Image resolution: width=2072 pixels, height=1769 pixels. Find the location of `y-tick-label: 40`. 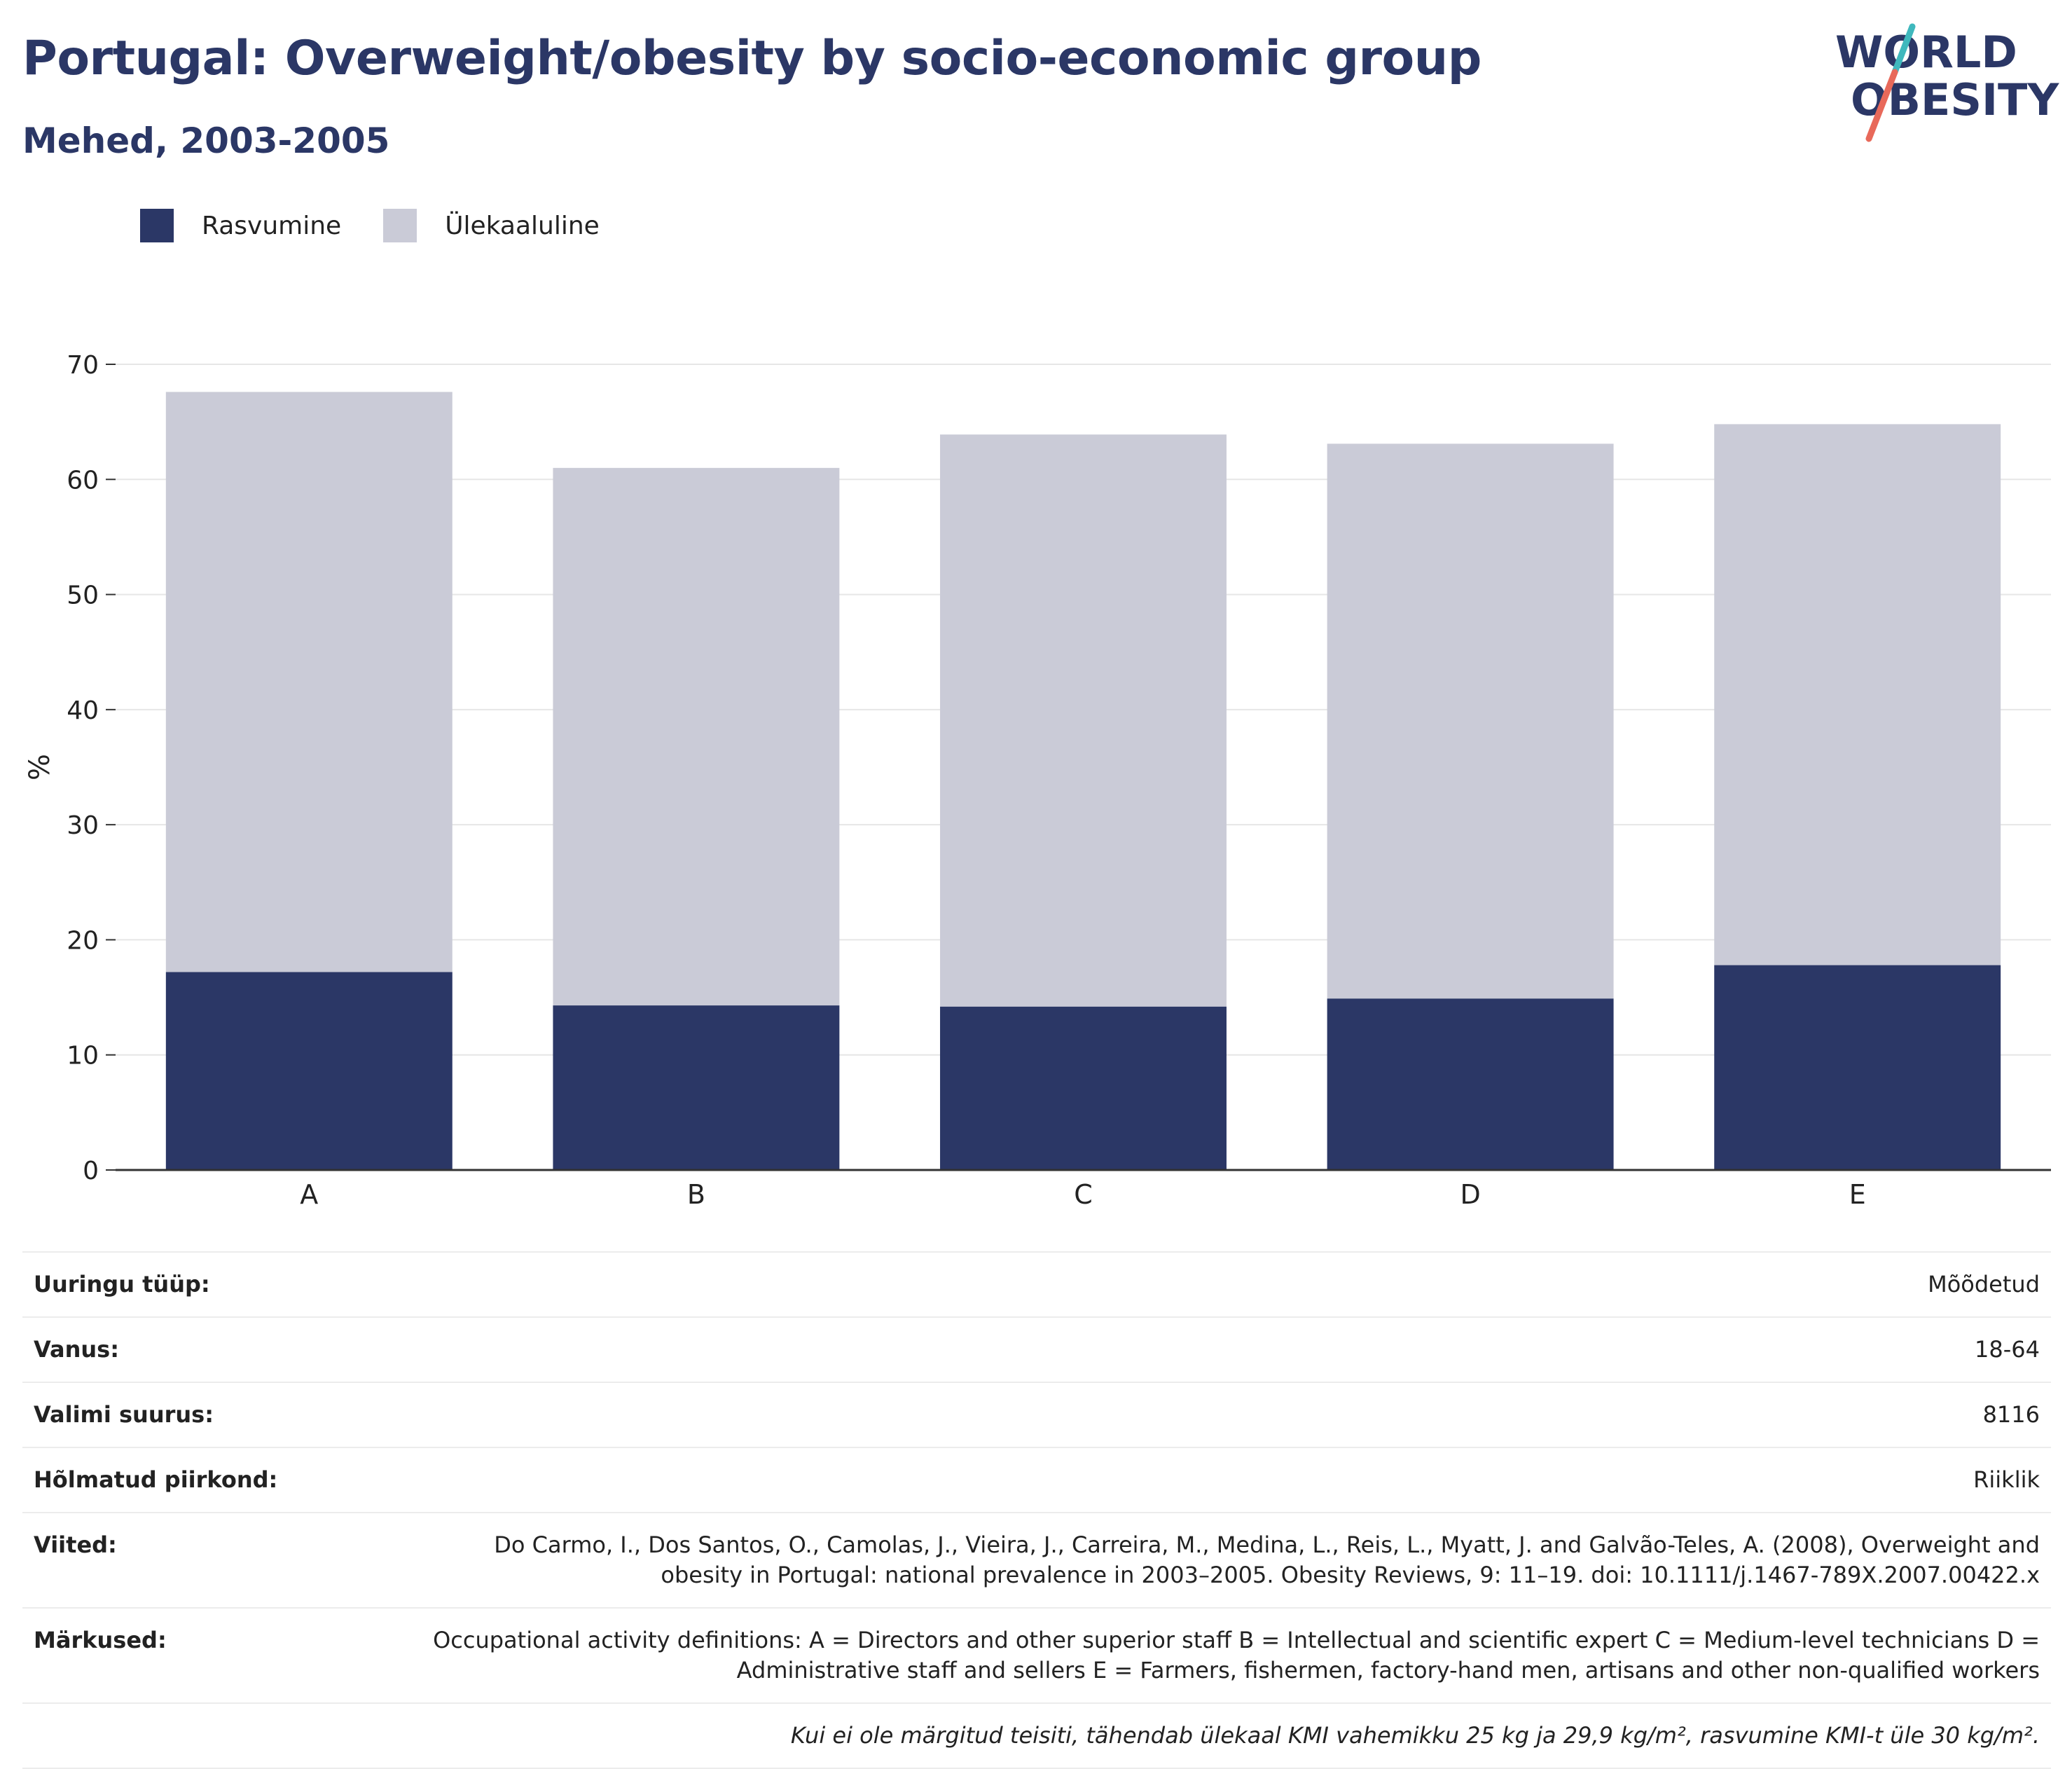

y-tick-label: 40 is located at coordinates (83, 710).